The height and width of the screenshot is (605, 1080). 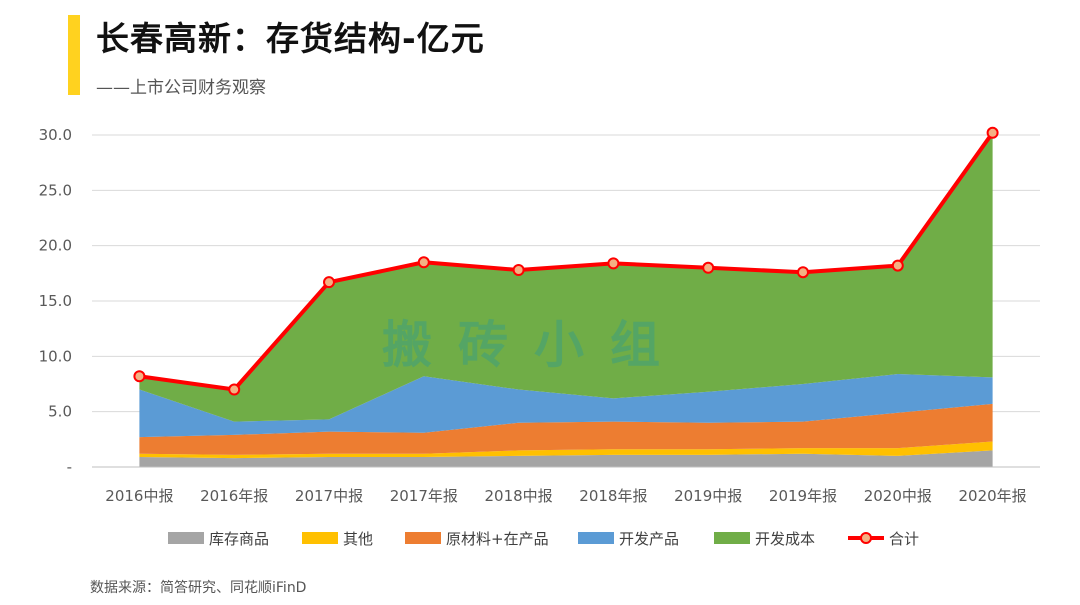 What do you see at coordinates (649, 539) in the screenshot?
I see `legend-label: 开发产品` at bounding box center [649, 539].